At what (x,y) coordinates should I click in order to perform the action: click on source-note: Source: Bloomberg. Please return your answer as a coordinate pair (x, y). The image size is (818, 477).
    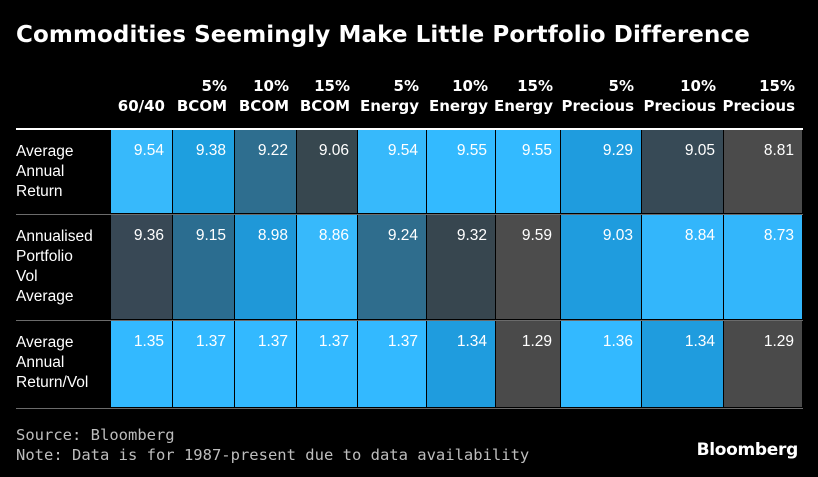
    Looking at the image, I should click on (95, 435).